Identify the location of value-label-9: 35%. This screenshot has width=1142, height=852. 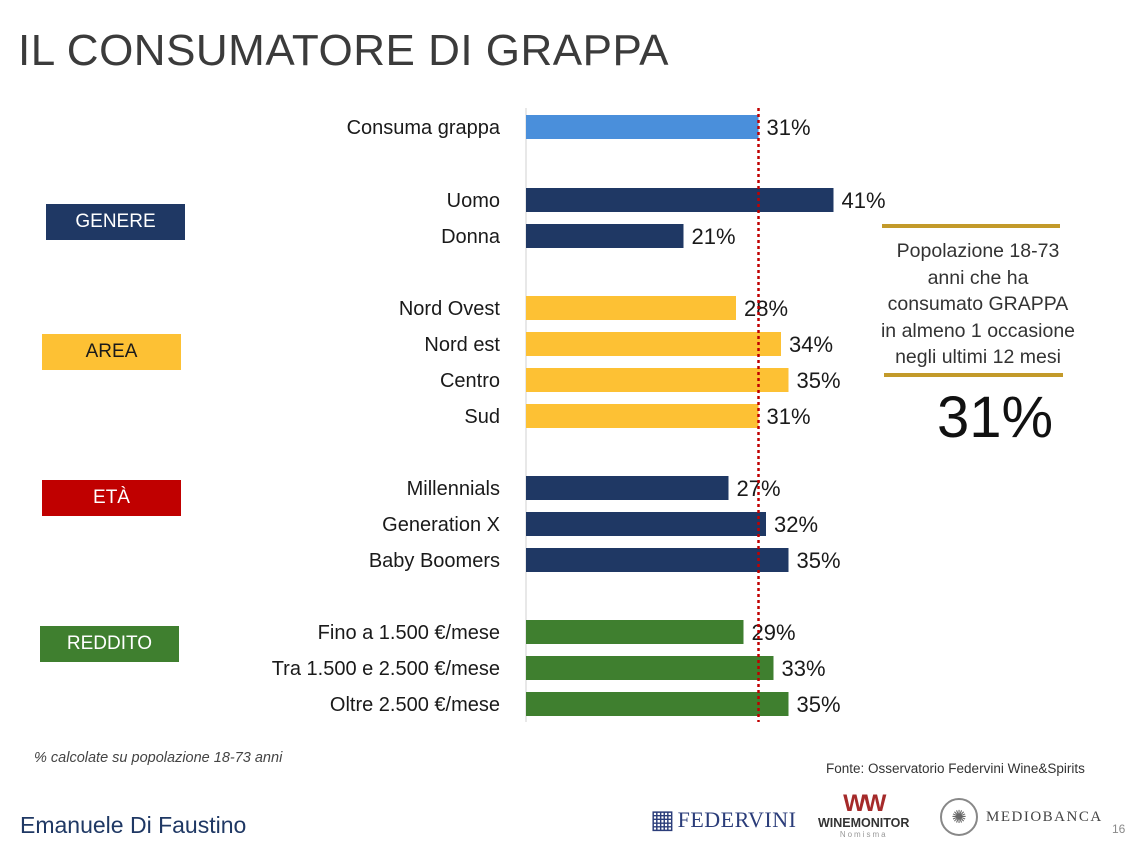
(819, 560).